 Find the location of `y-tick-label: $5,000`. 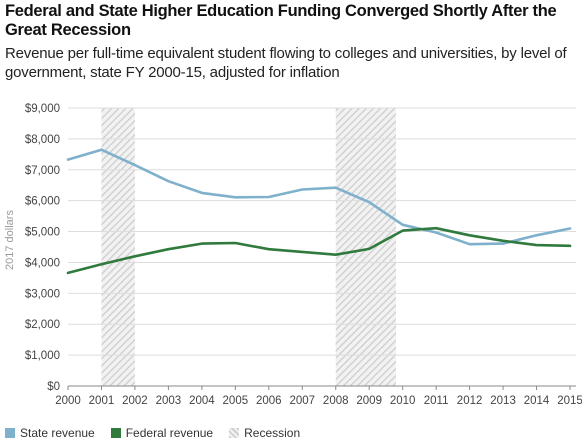

y-tick-label: $5,000 is located at coordinates (42, 233).